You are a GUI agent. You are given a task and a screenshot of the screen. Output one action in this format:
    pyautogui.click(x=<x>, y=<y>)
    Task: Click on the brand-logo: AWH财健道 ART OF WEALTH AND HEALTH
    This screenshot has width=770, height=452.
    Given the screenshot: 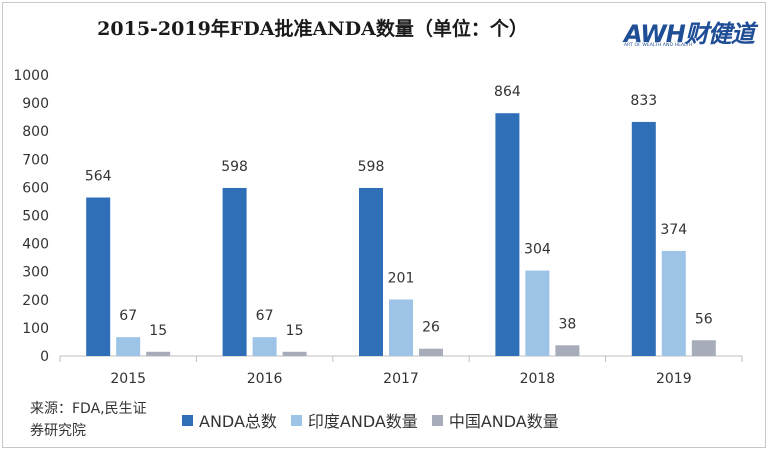 What is the action you would take?
    pyautogui.click(x=694, y=32)
    